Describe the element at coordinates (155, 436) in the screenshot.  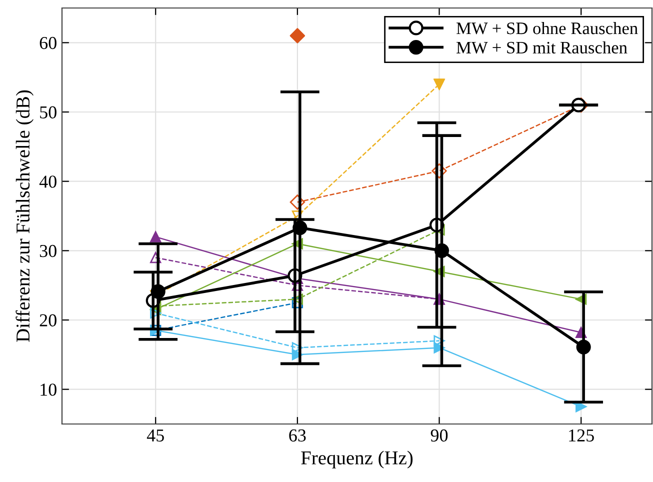
I see `x-tick-label: 45` at that location.